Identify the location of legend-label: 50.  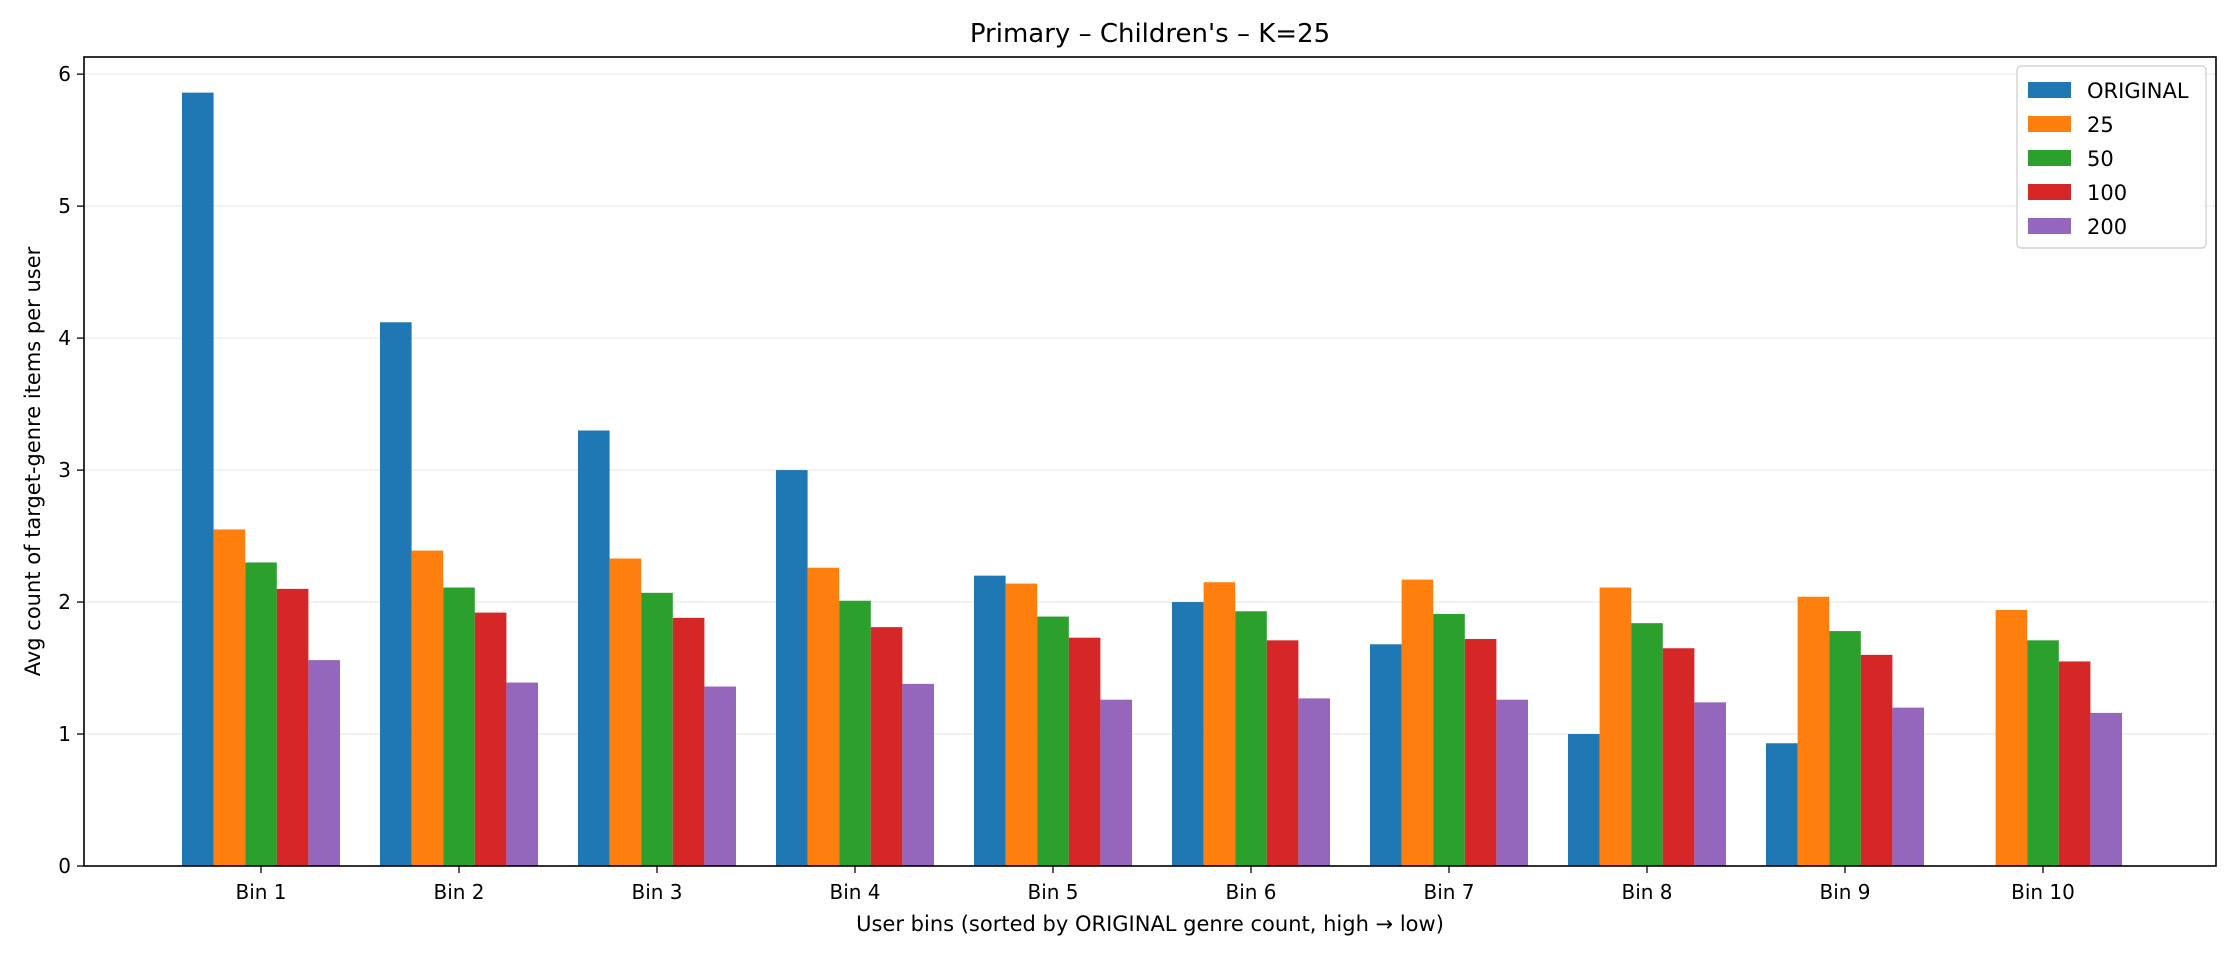
(2100, 159).